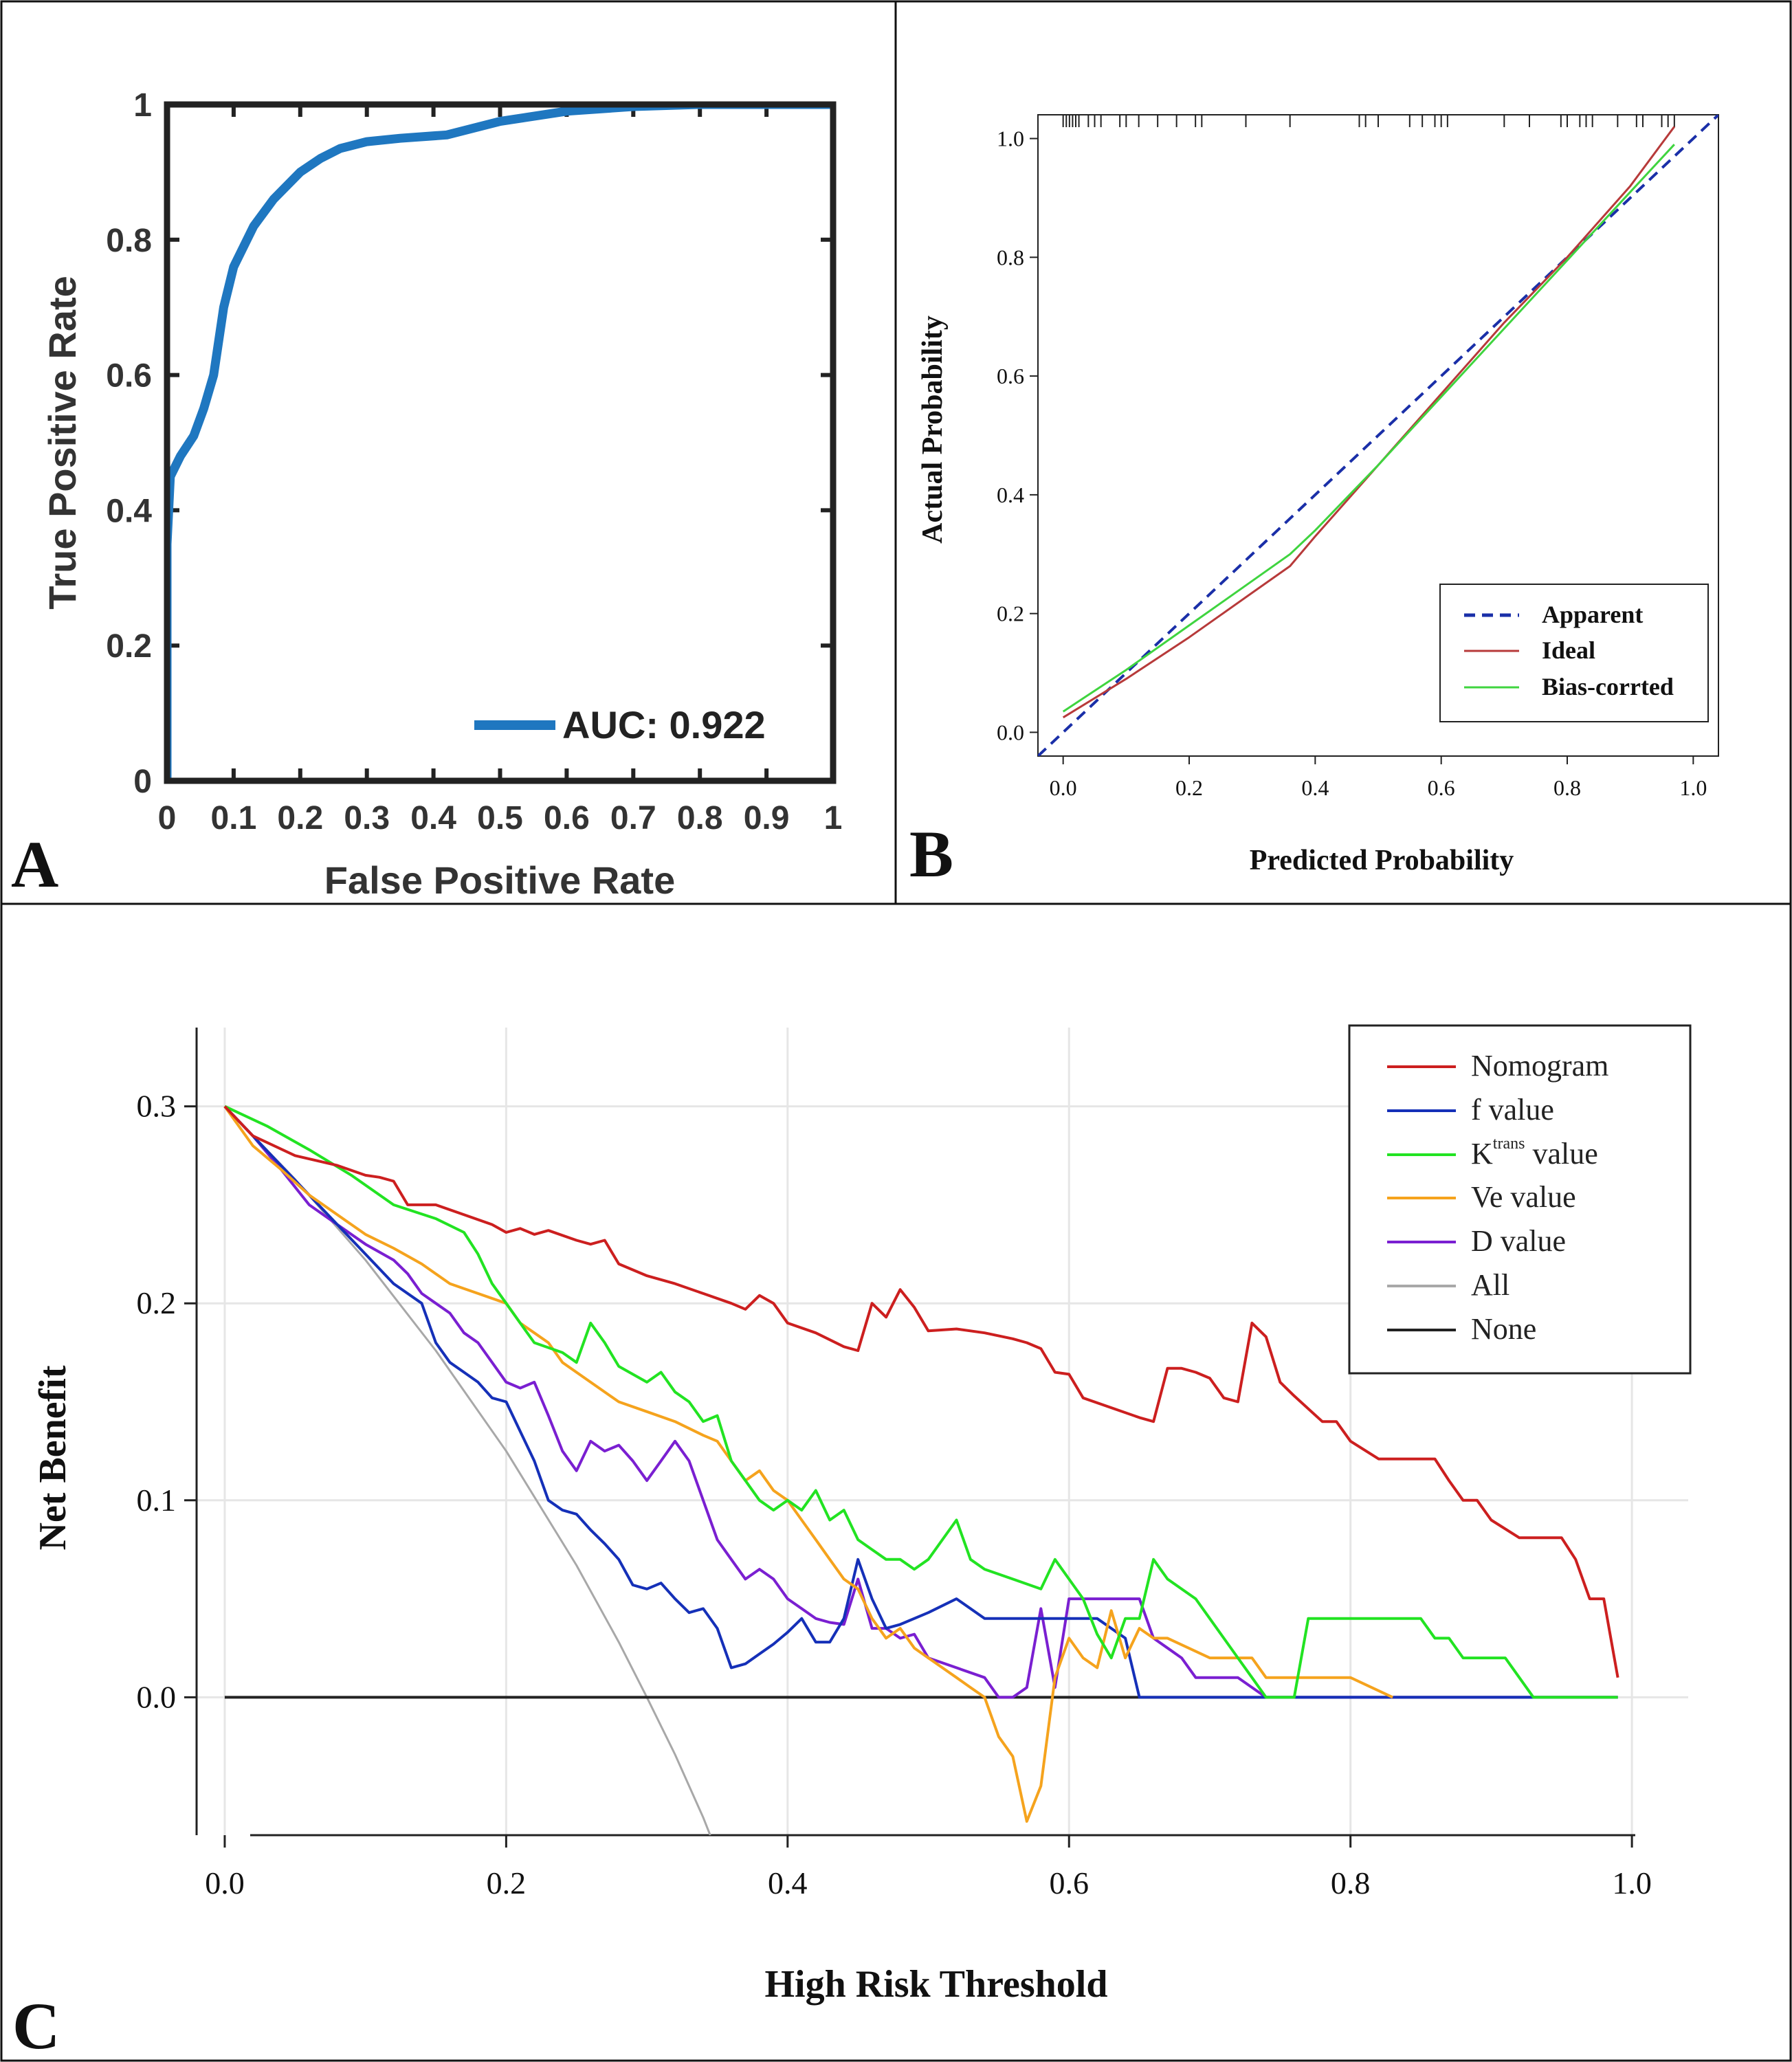 The width and height of the screenshot is (1792, 2062). I want to click on calibration-x-tick-label: 0.2, so click(1189, 787).